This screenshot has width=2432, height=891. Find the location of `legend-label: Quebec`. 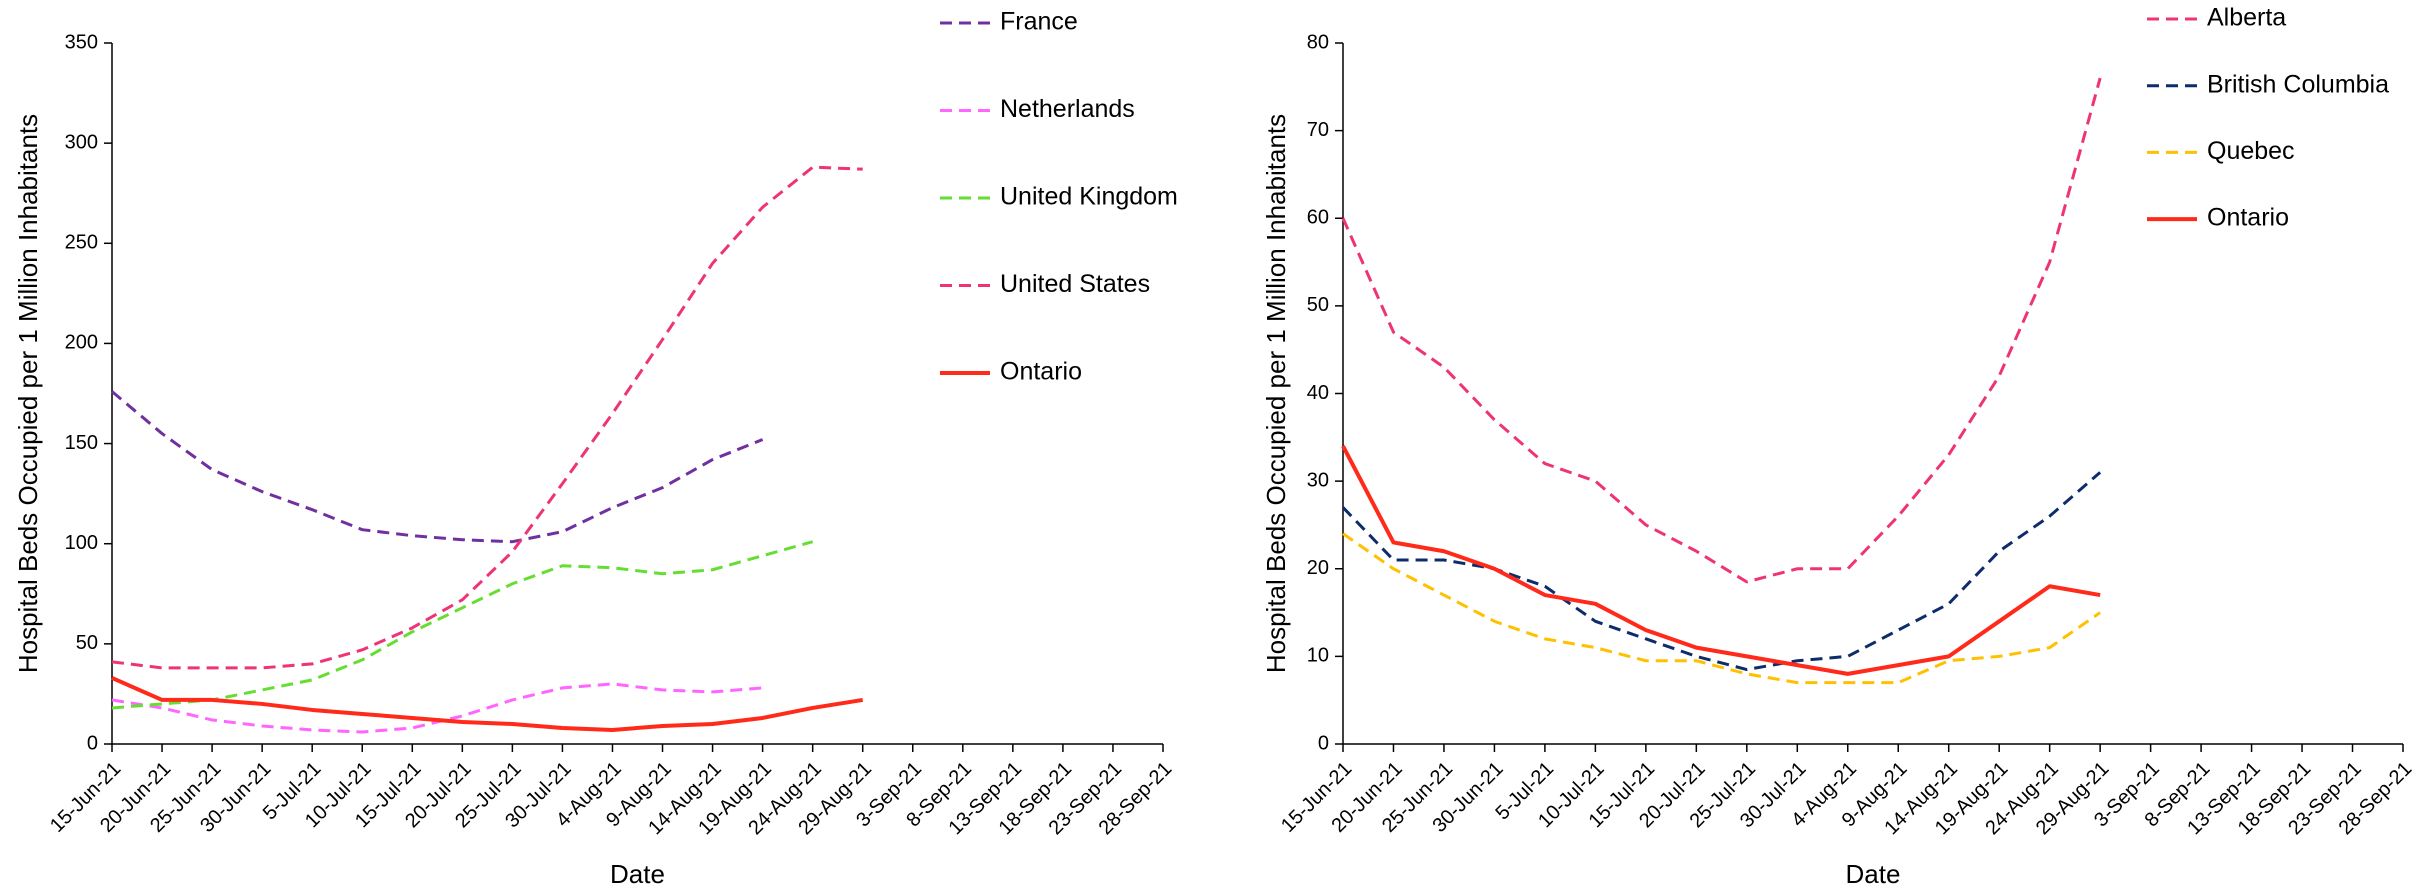

legend-label: Quebec is located at coordinates (2251, 151).